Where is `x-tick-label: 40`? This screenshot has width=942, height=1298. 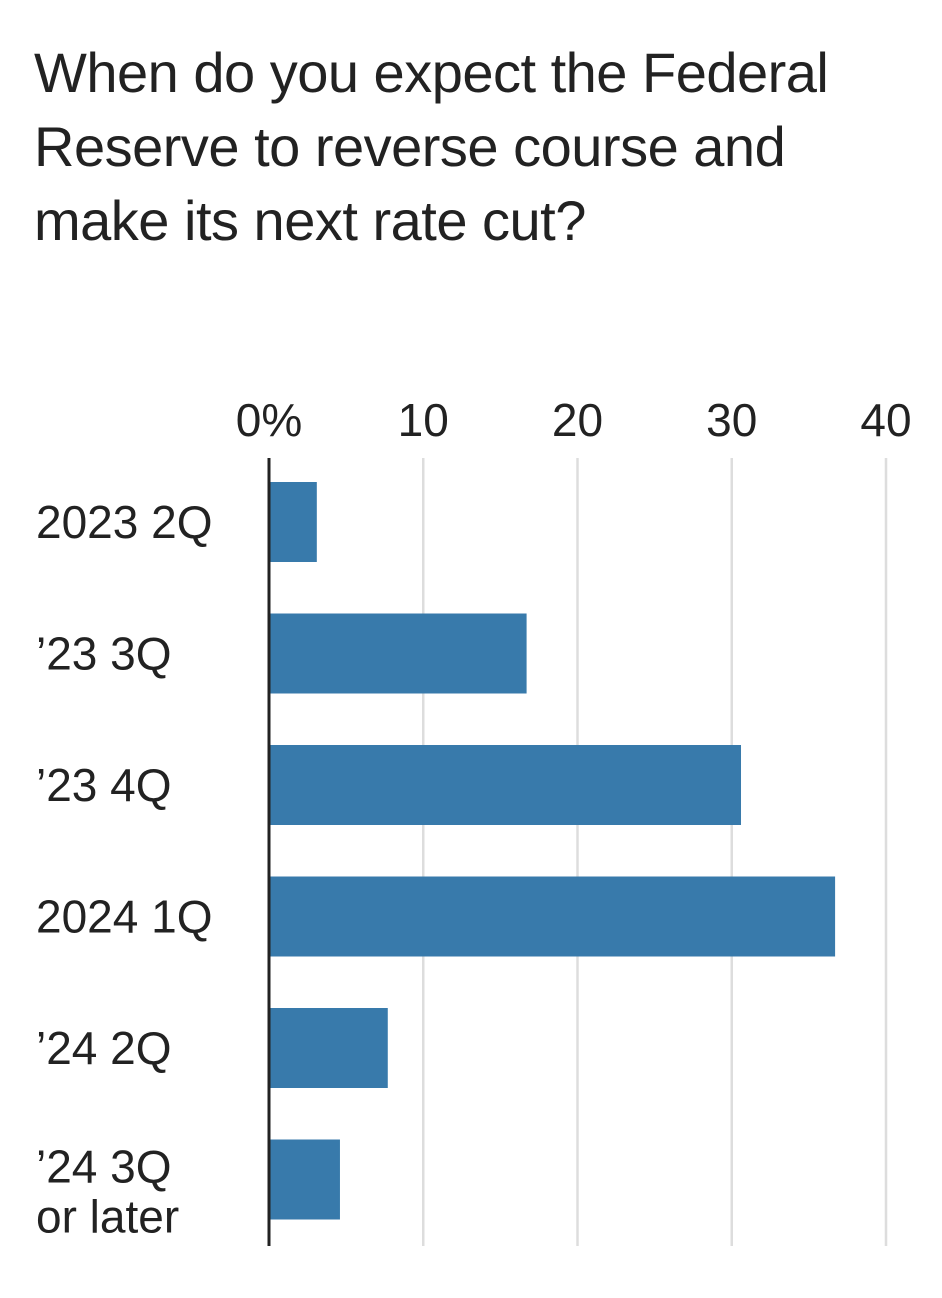
x-tick-label: 40 is located at coordinates (885, 420).